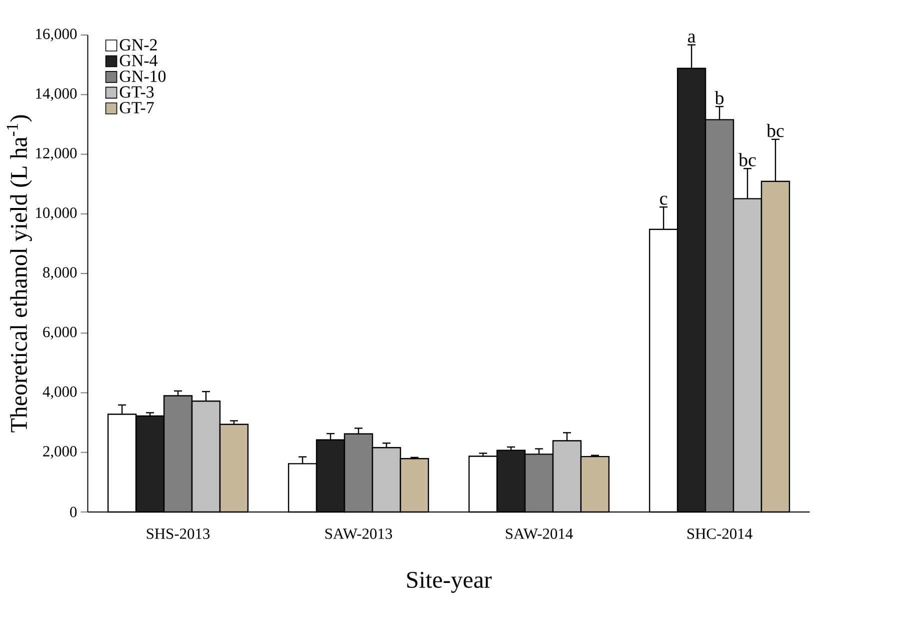 Image resolution: width=910 pixels, height=618 pixels. Describe the element at coordinates (720, 533) in the screenshot. I see `x-tick-label: SHC-2014` at that location.